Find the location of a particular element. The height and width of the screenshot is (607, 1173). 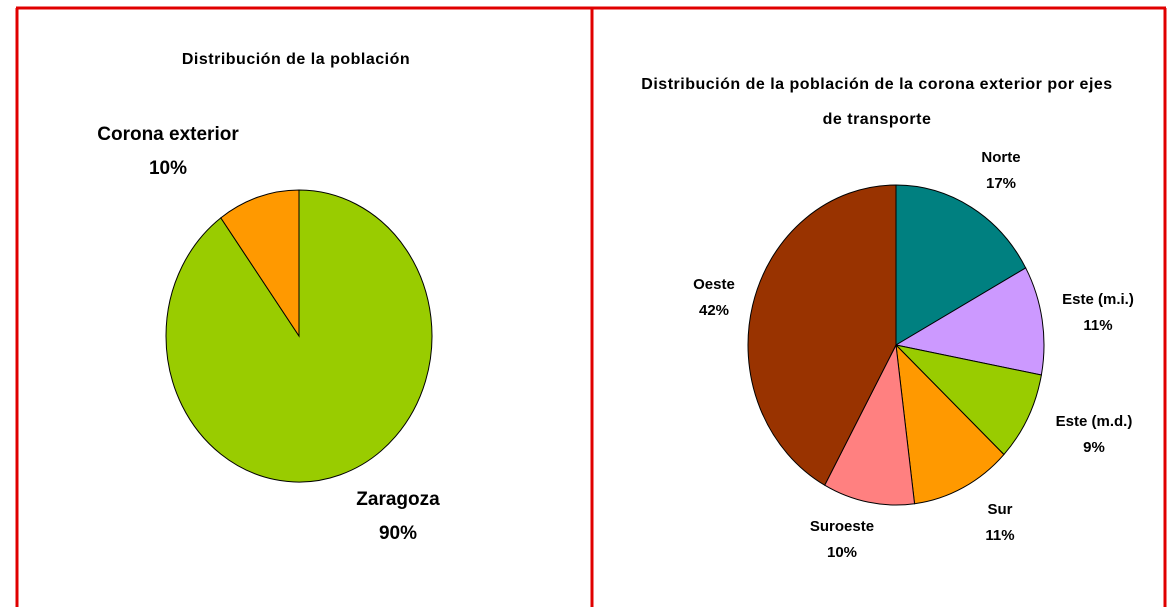

slice-value-label: 42% is located at coordinates (714, 310).